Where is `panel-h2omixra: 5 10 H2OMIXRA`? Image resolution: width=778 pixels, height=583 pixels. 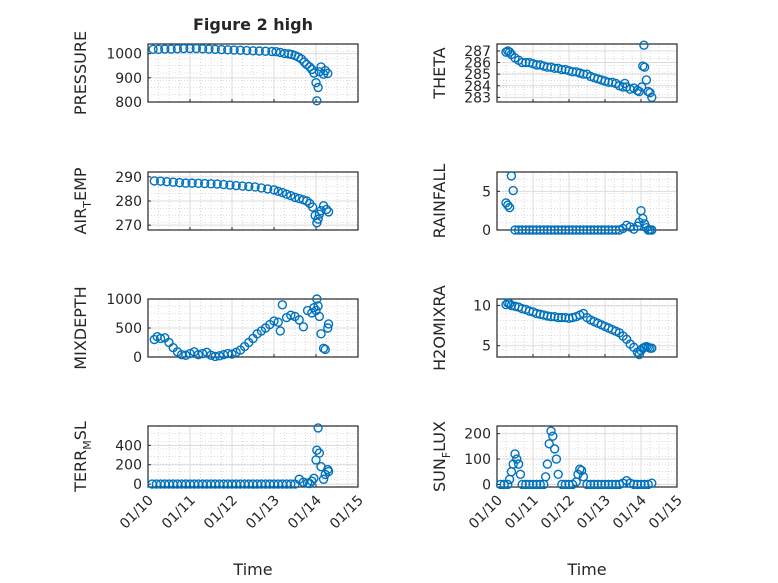
panel-h2omixra: 5 10 H2OMIXRA is located at coordinates (554, 328).